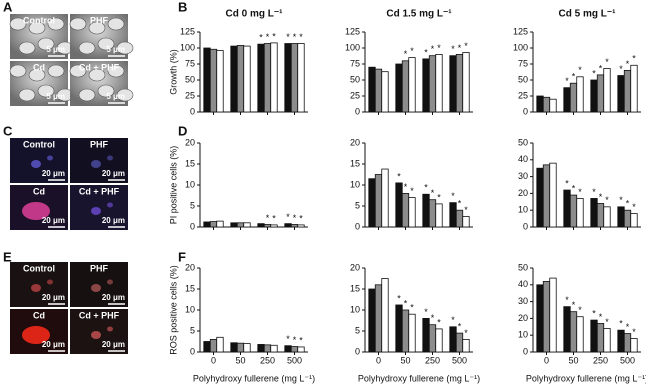 This screenshot has width=646, height=386. Describe the element at coordinates (7, 256) in the screenshot. I see `panel-letter: E` at that location.